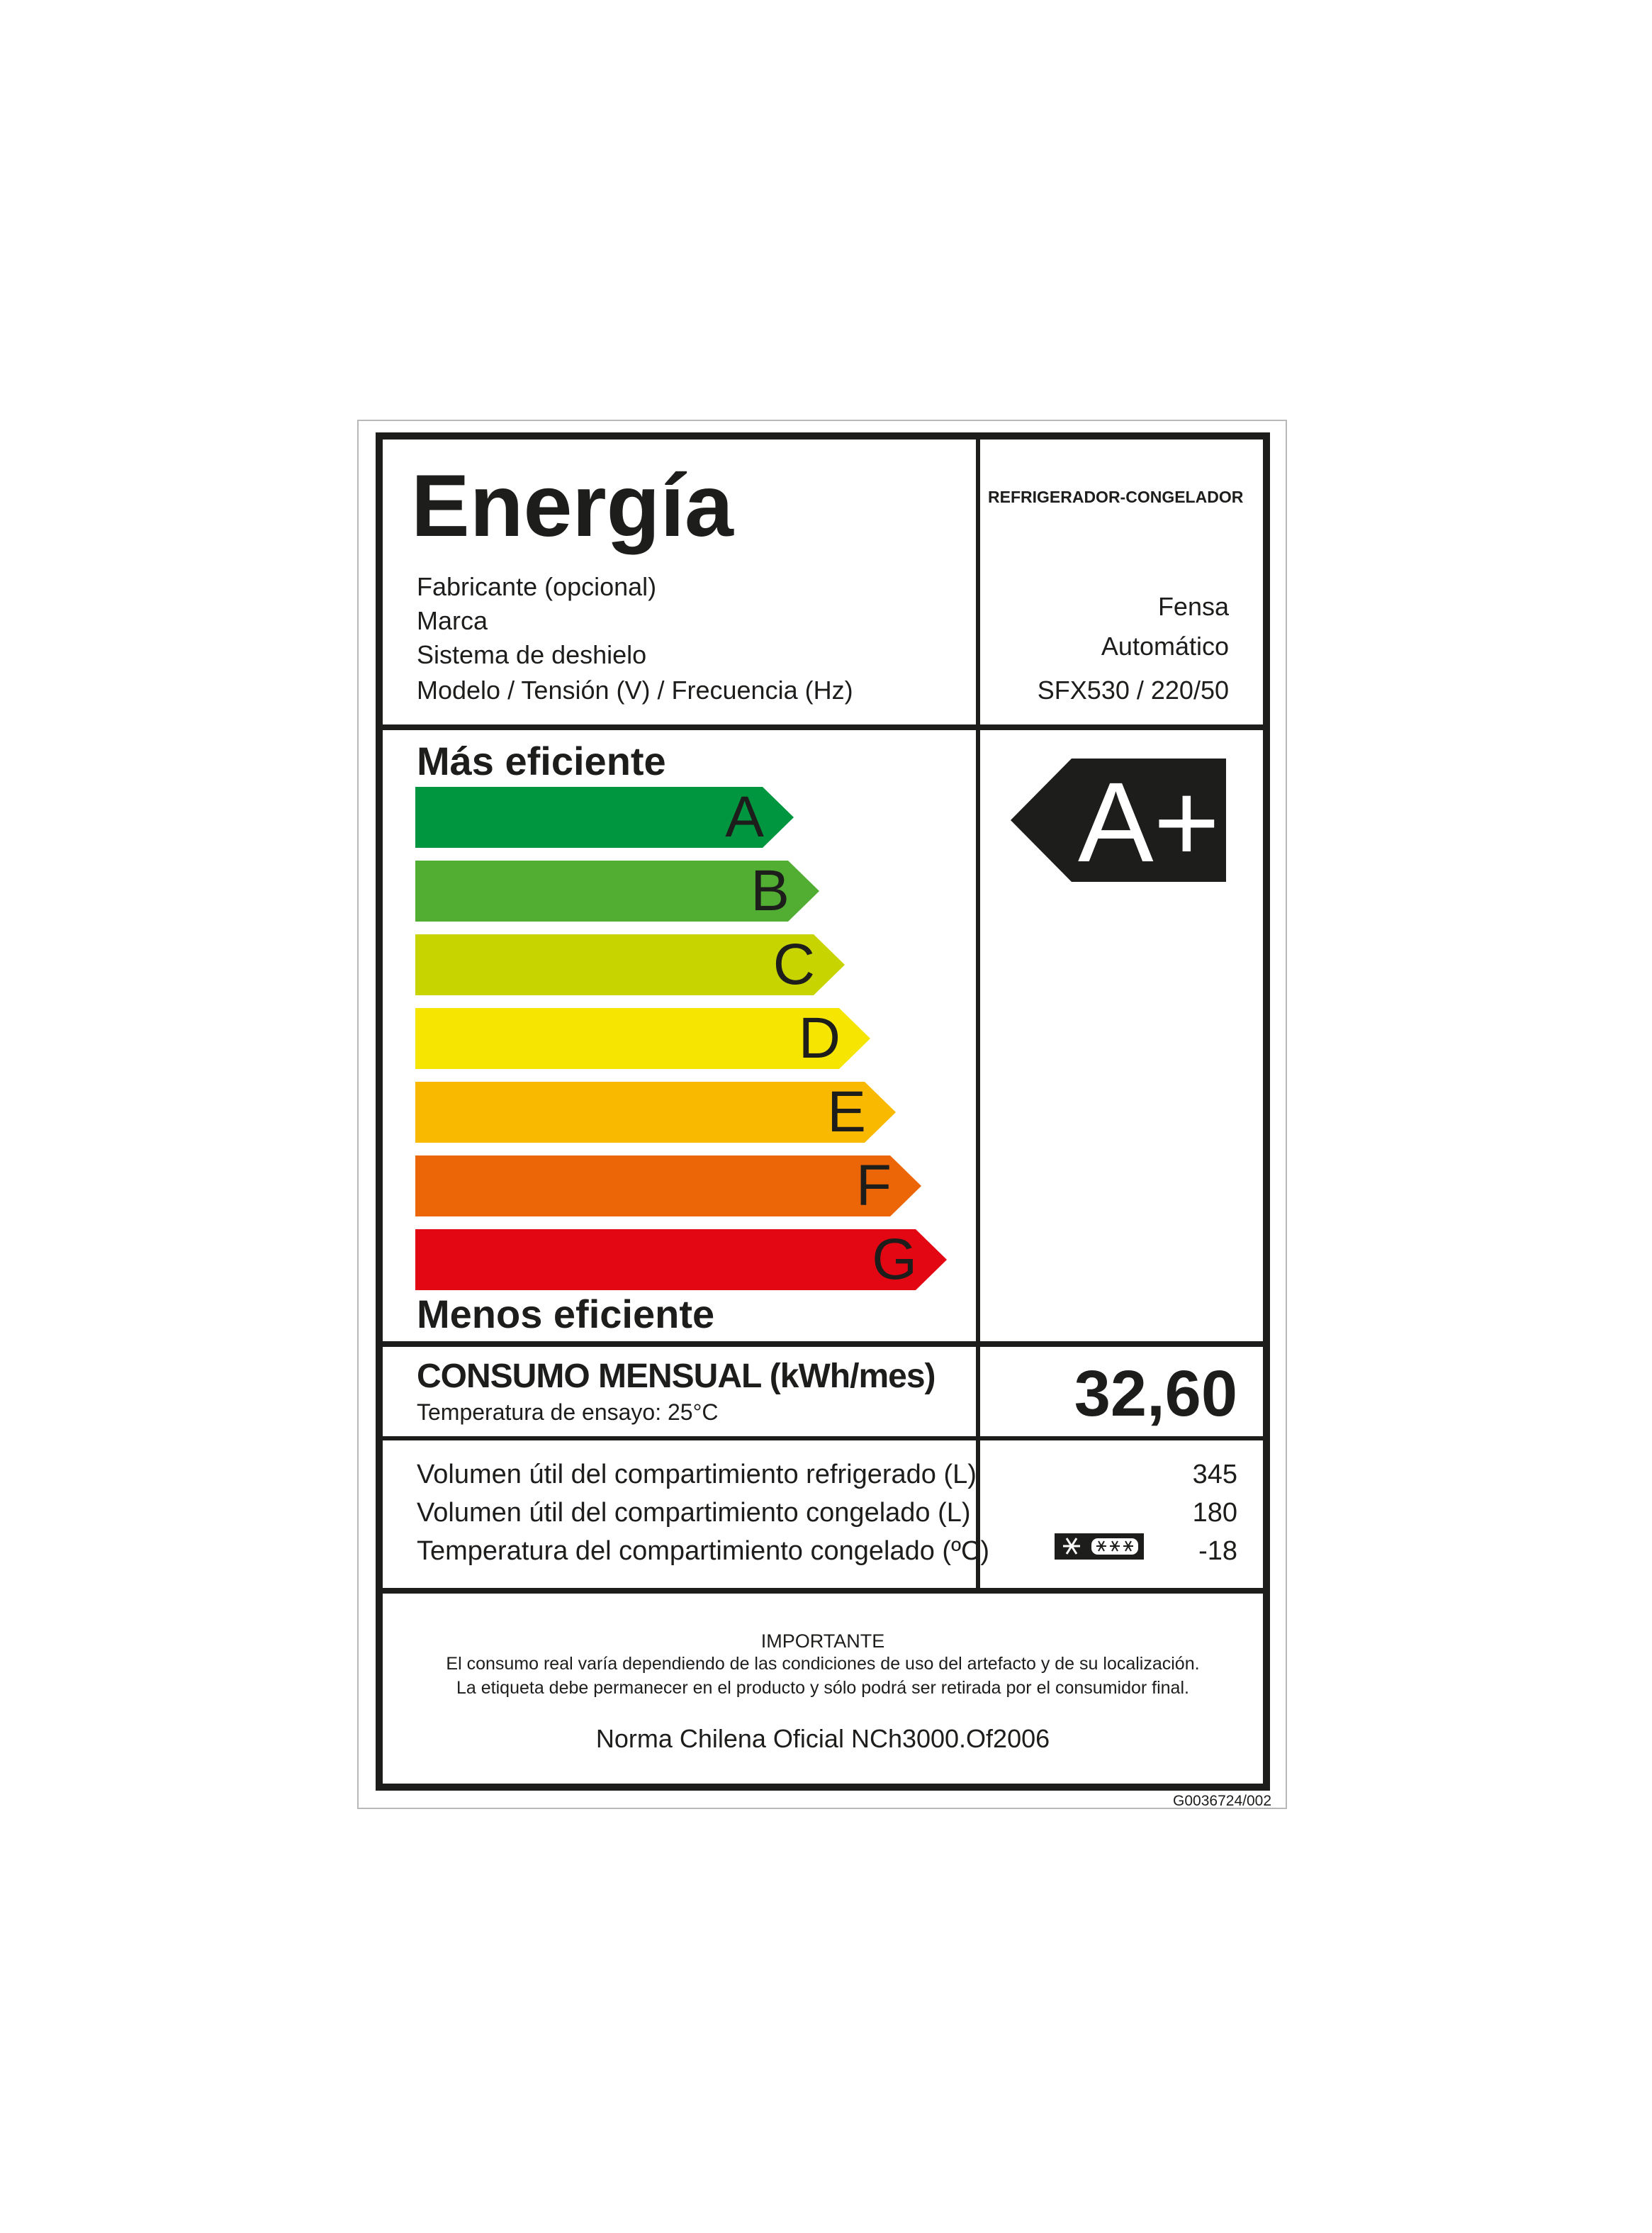 This screenshot has width=1652, height=2233. I want to click on freezer-temp-value: -18, so click(1217, 1551).